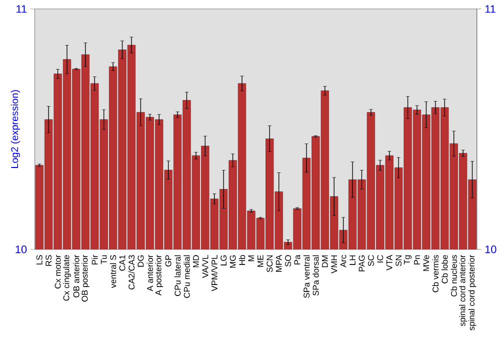 This screenshot has height=348, width=500. I want to click on x-tick-label: A anterior, so click(149, 273).